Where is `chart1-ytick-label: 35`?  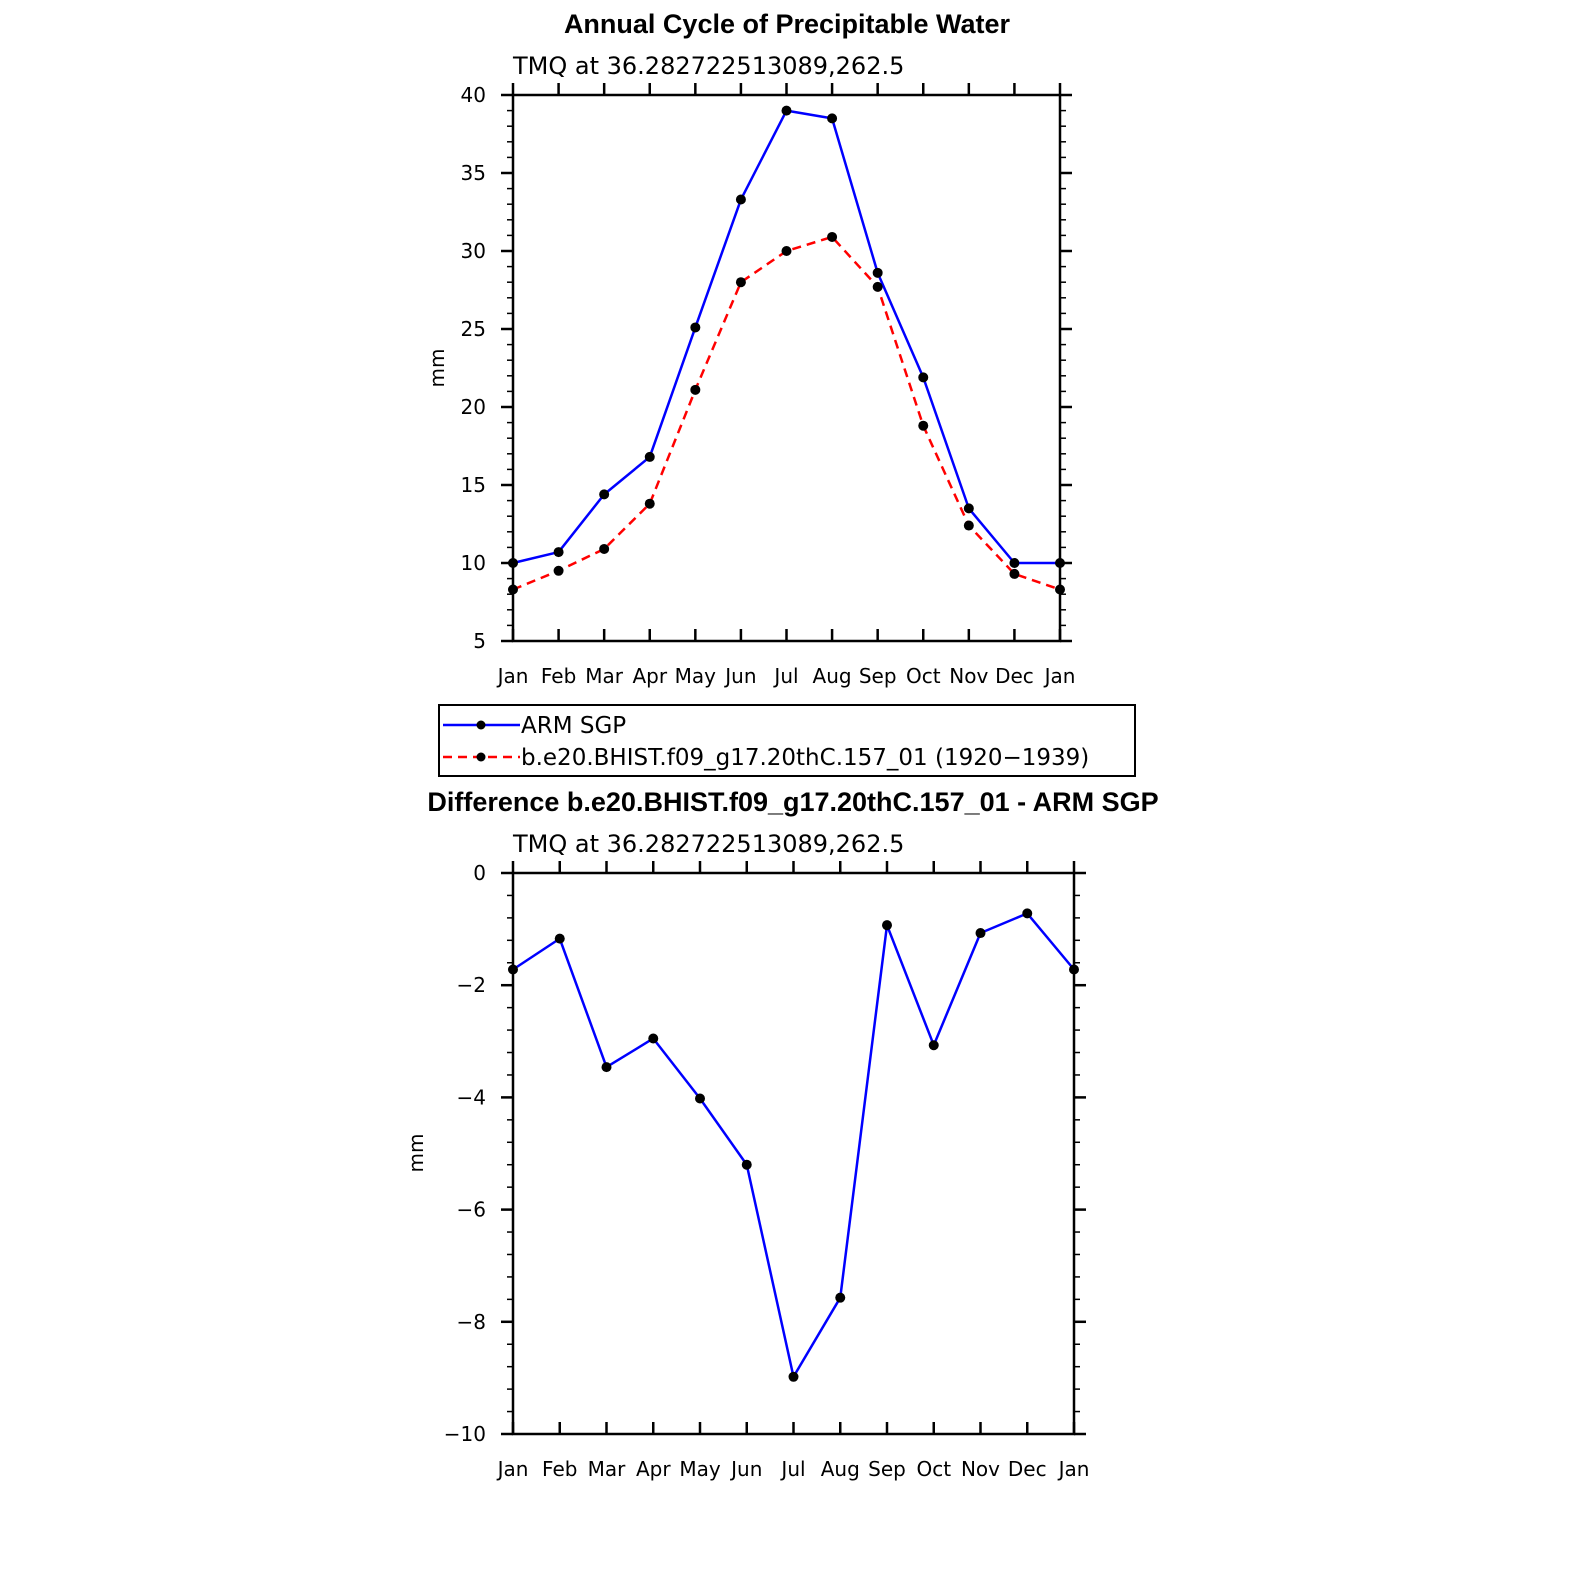
chart1-ytick-label: 35 is located at coordinates (473, 173).